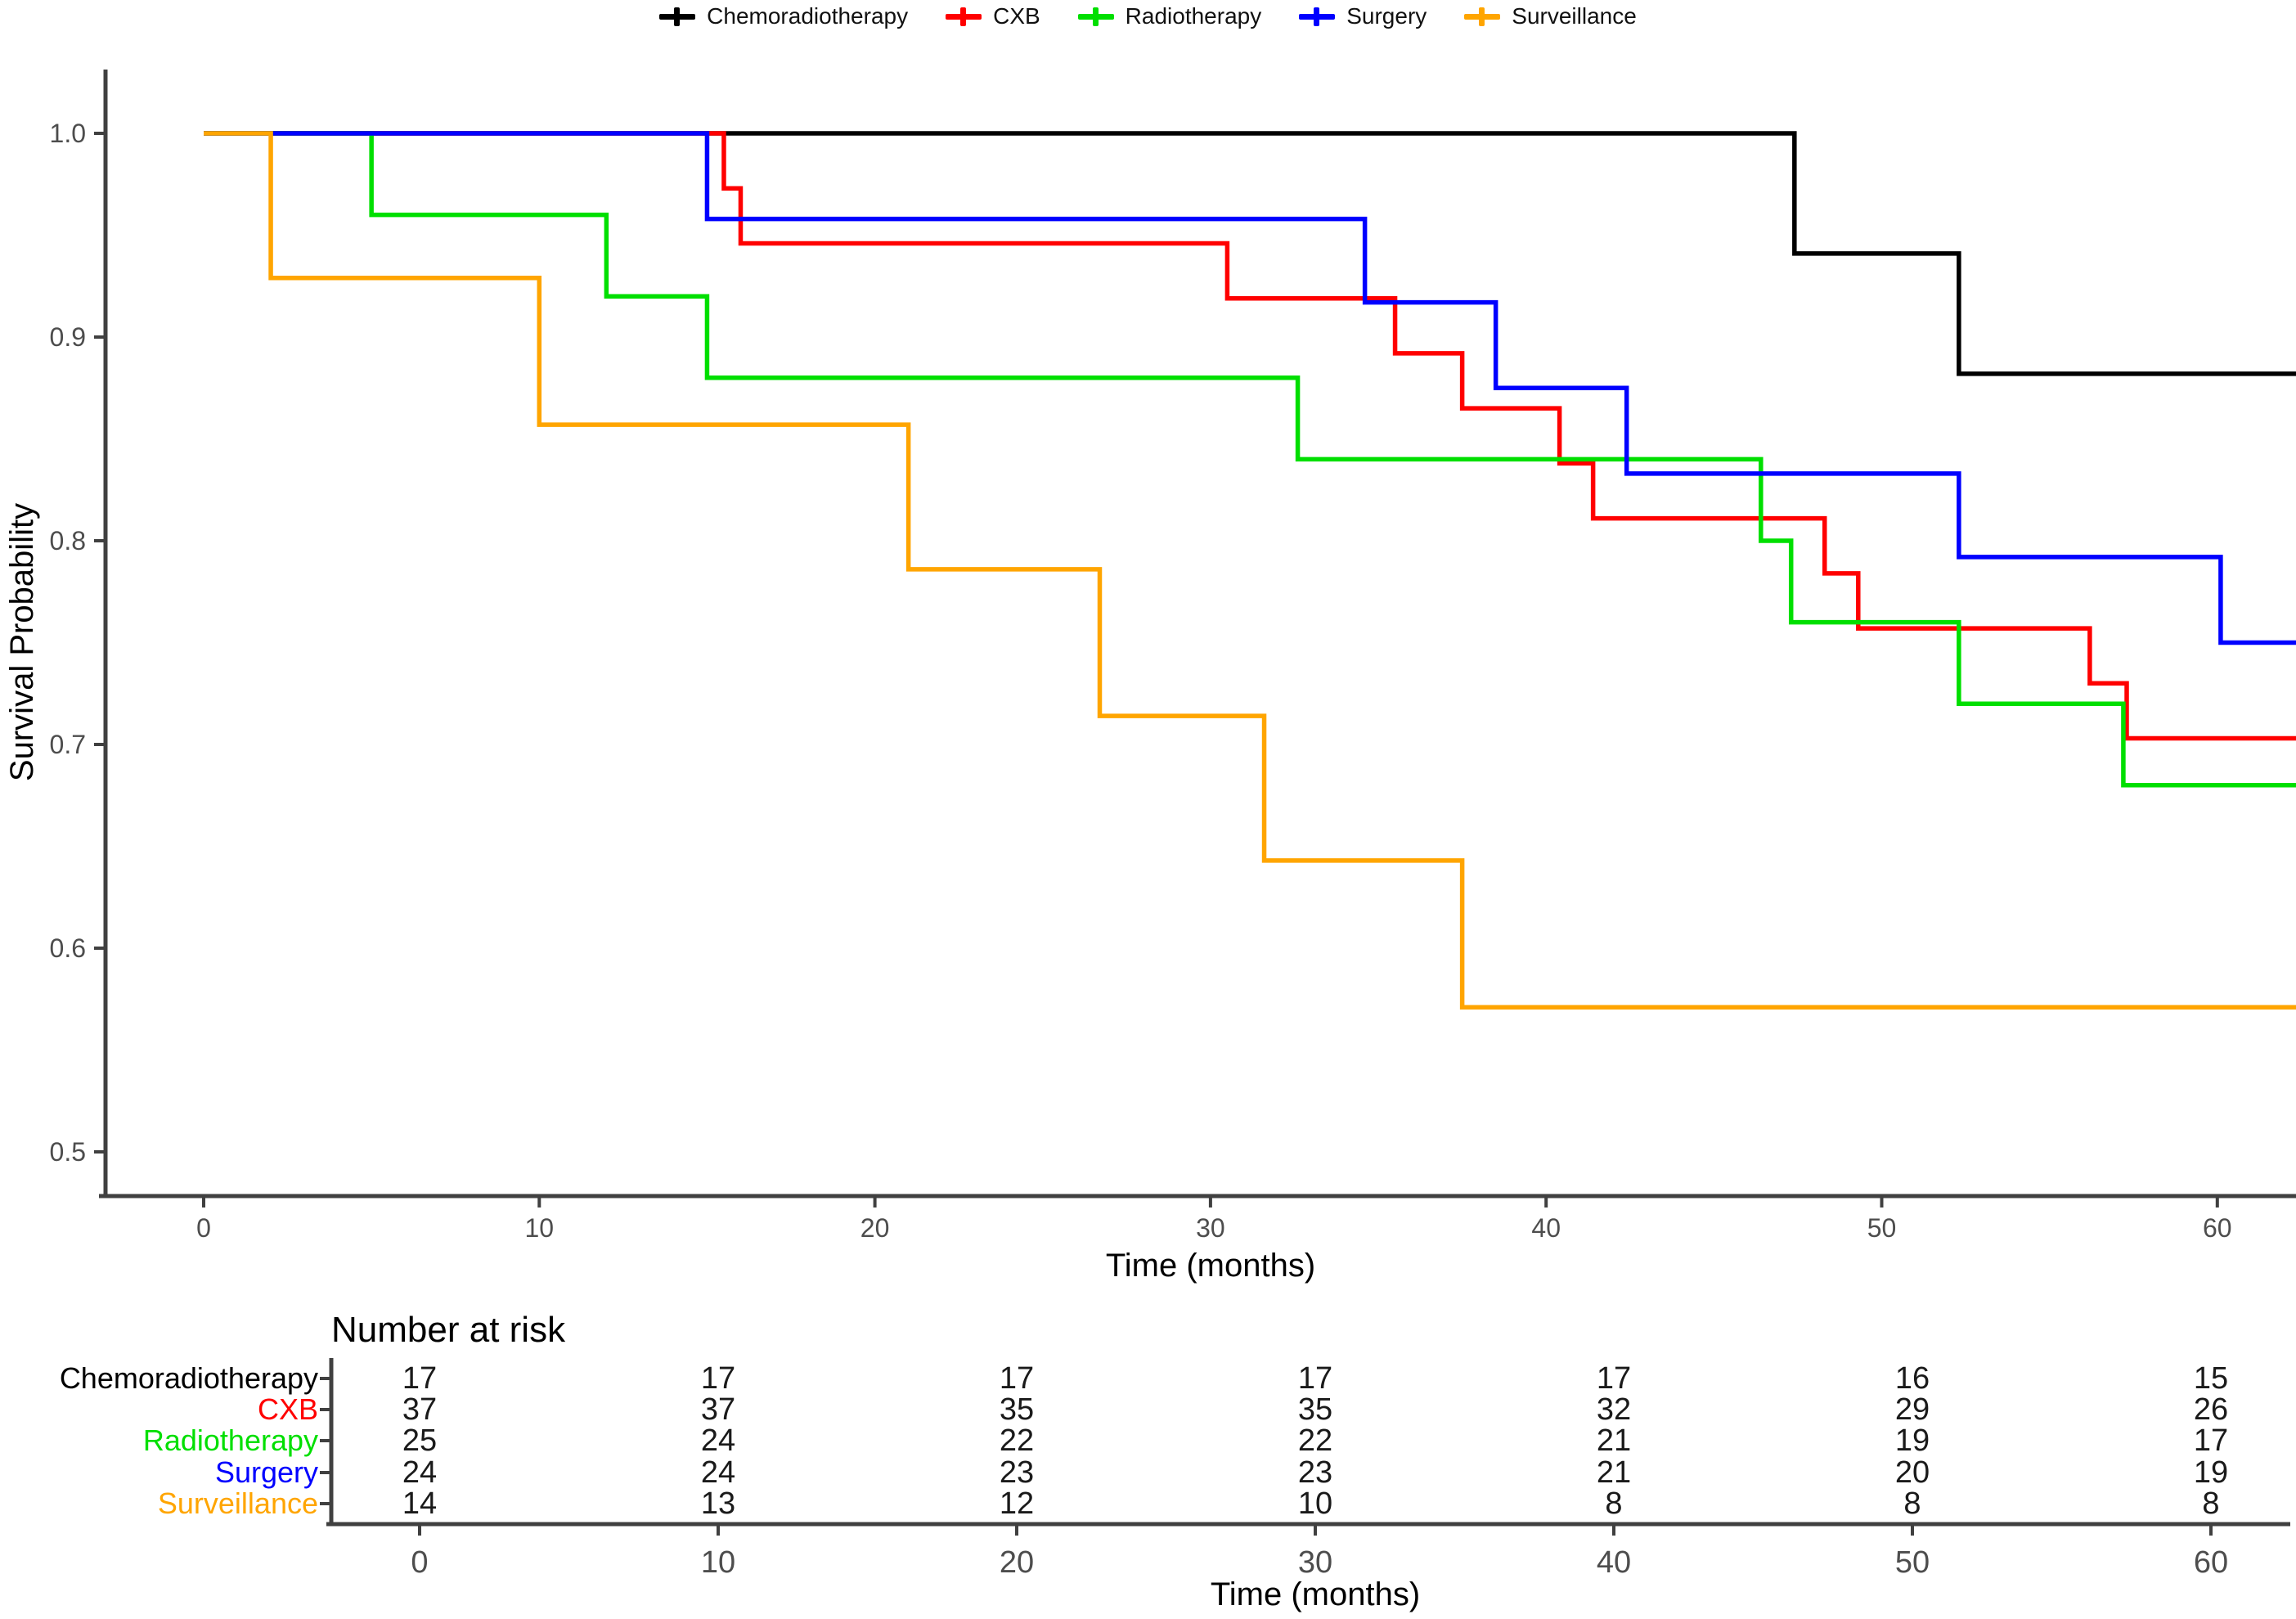  What do you see at coordinates (68, 337) in the screenshot?
I see `y-tick-label: 0.9` at bounding box center [68, 337].